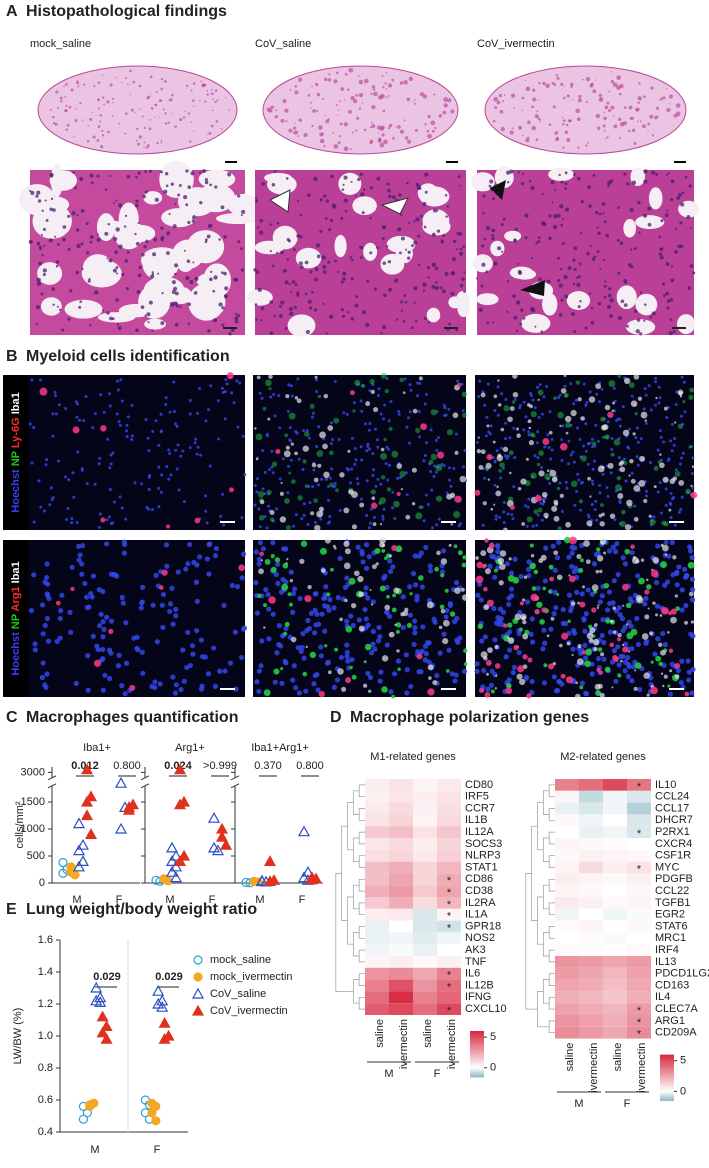  I want to click on gene-label: IFNG, so click(478, 997).